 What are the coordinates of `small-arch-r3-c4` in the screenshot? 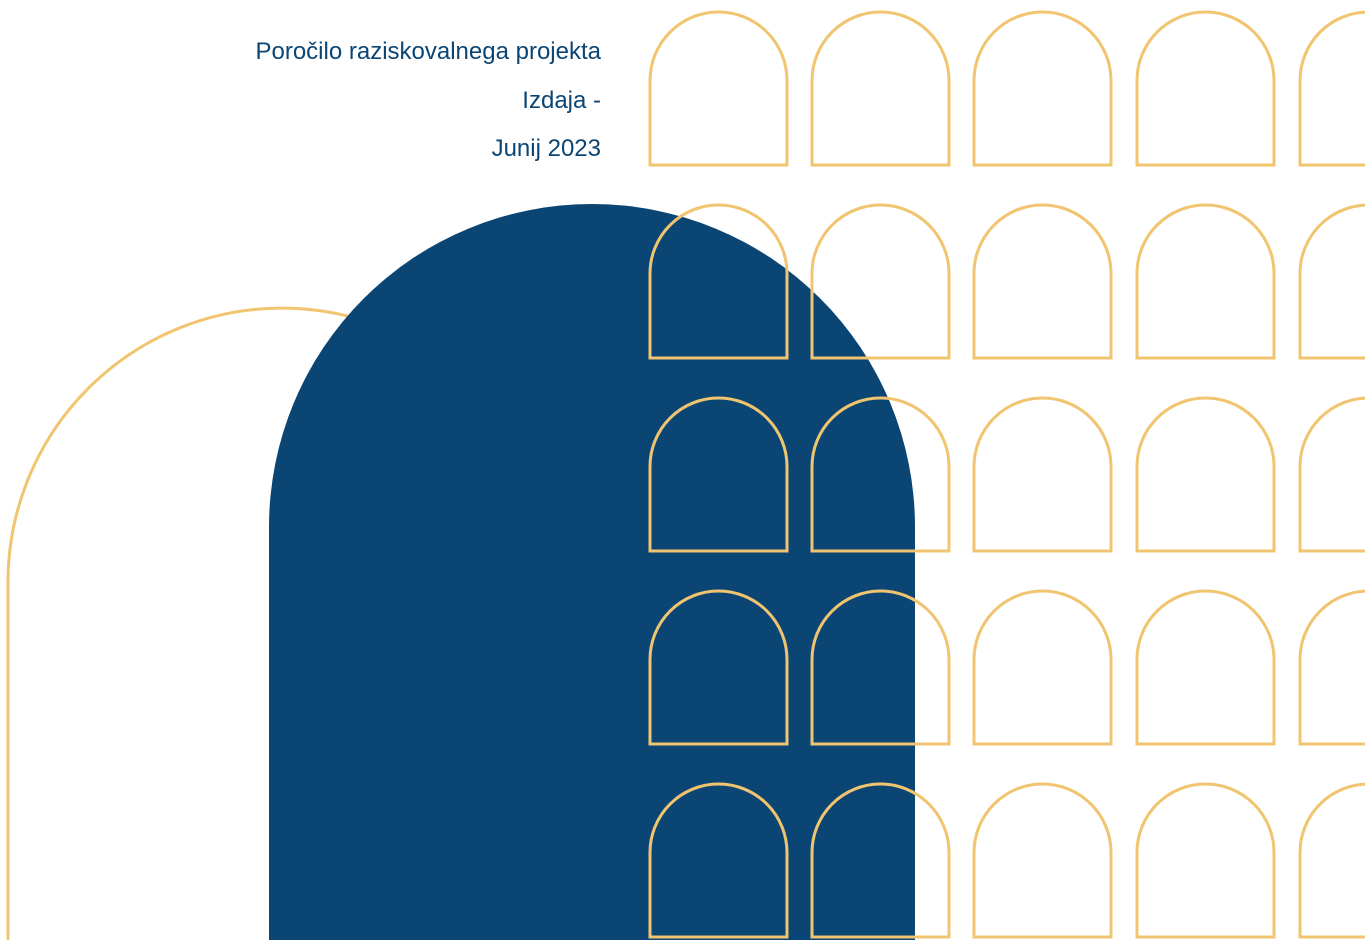 It's located at (1205, 474).